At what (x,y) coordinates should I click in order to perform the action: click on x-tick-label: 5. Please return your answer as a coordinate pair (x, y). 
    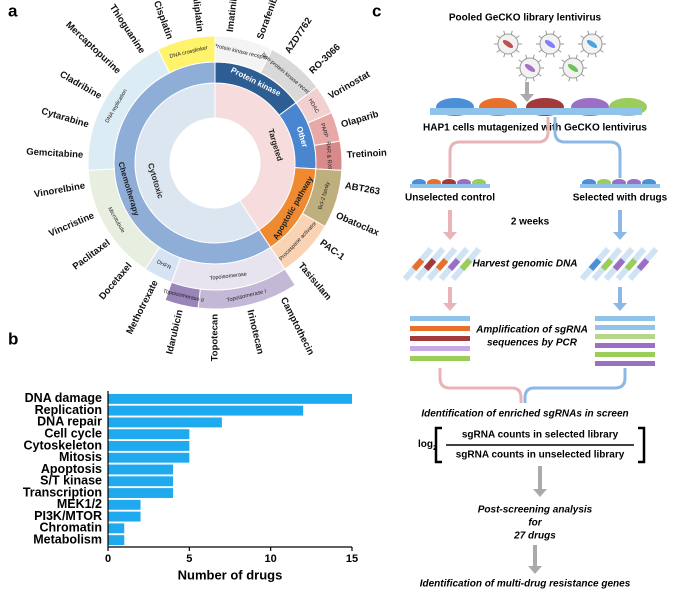
    Looking at the image, I should click on (189, 559).